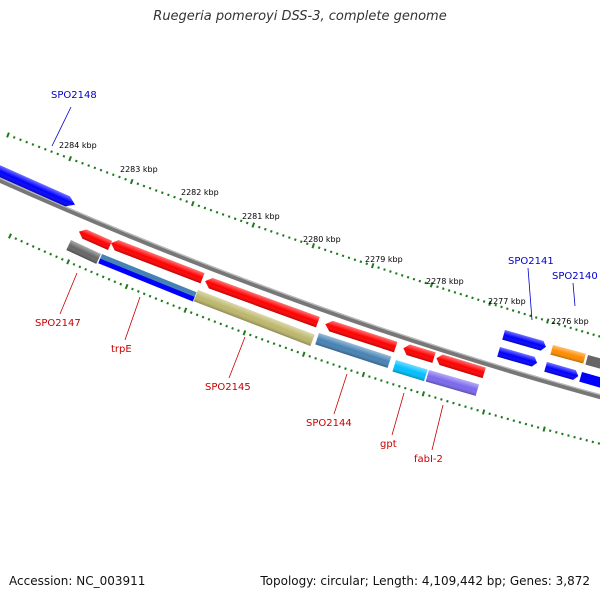 Image resolution: width=600 pixels, height=600 pixels. I want to click on pointer-SPO2140, so click(574, 294).